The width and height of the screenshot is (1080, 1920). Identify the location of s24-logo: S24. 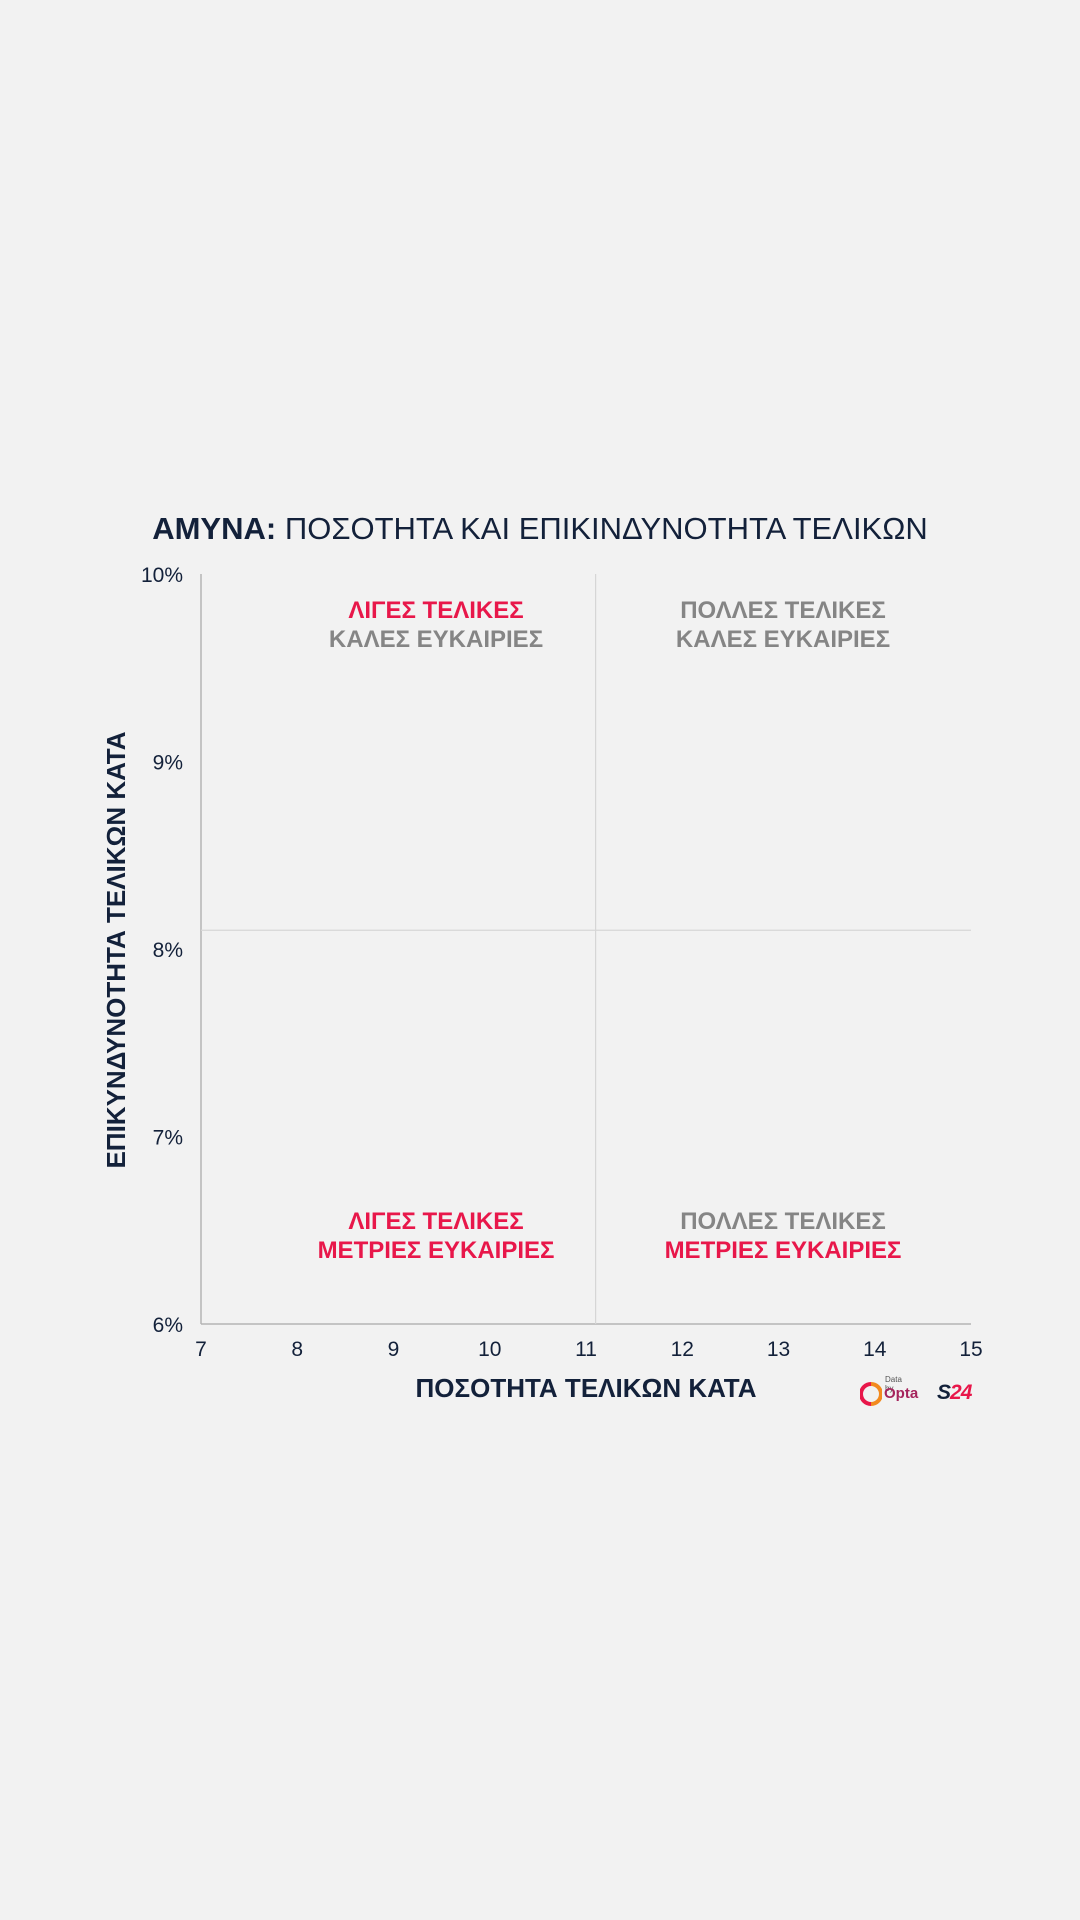
(954, 1393).